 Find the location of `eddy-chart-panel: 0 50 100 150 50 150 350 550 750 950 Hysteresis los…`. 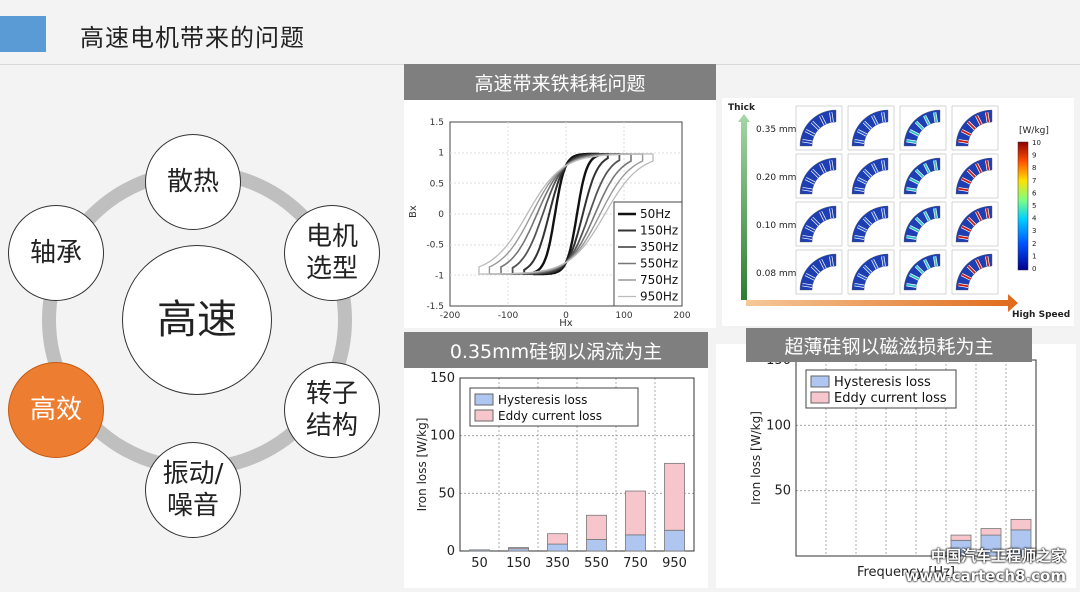

eddy-chart-panel: 0 50 100 150 50 150 350 550 750 950 Hysteresis los… is located at coordinates (556, 478).